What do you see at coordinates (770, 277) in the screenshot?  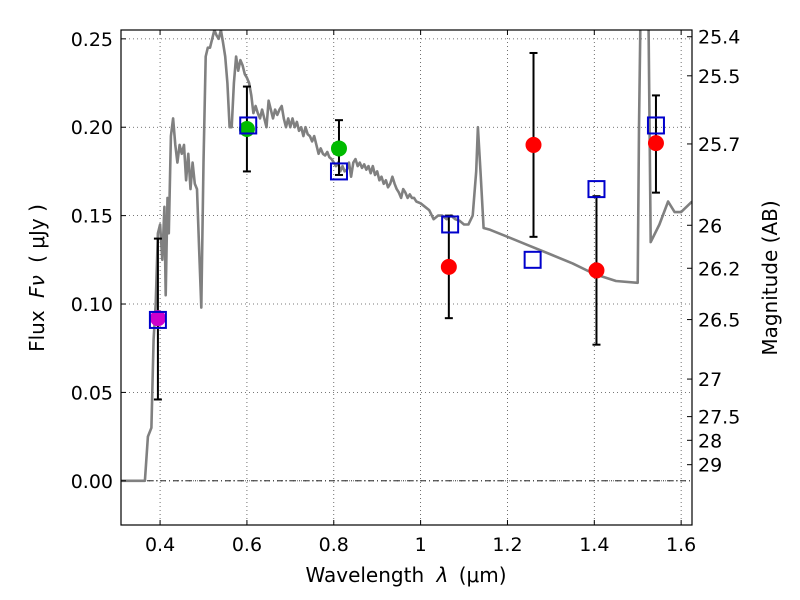 I see `y2-axis-label: Magnitude (AB)` at bounding box center [770, 277].